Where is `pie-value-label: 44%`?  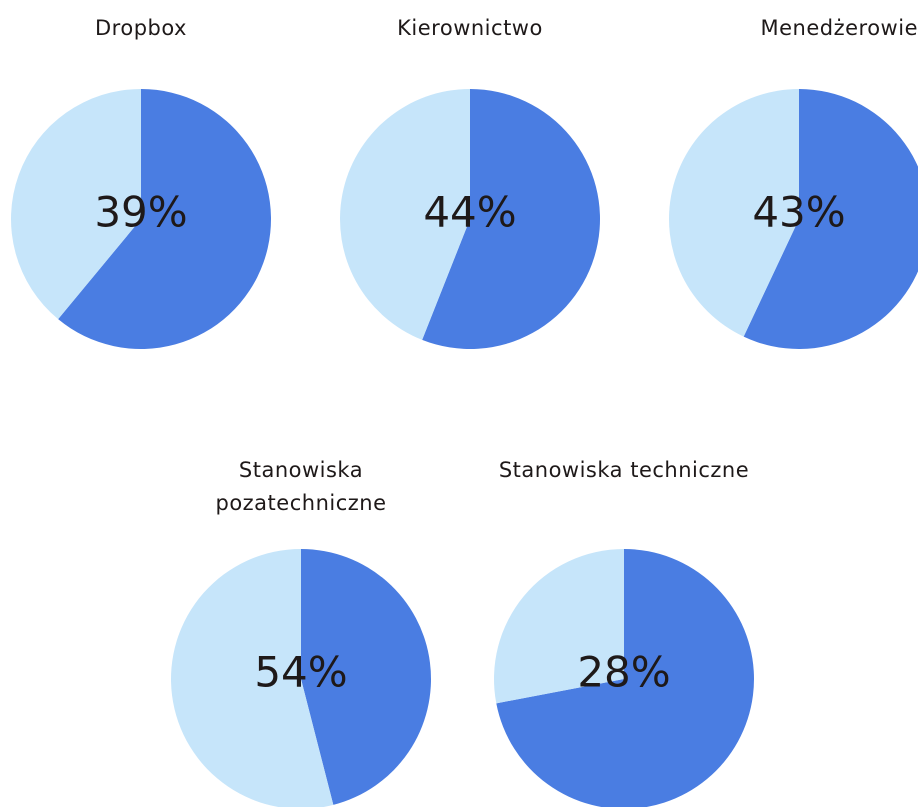 pie-value-label: 44% is located at coordinates (469, 212).